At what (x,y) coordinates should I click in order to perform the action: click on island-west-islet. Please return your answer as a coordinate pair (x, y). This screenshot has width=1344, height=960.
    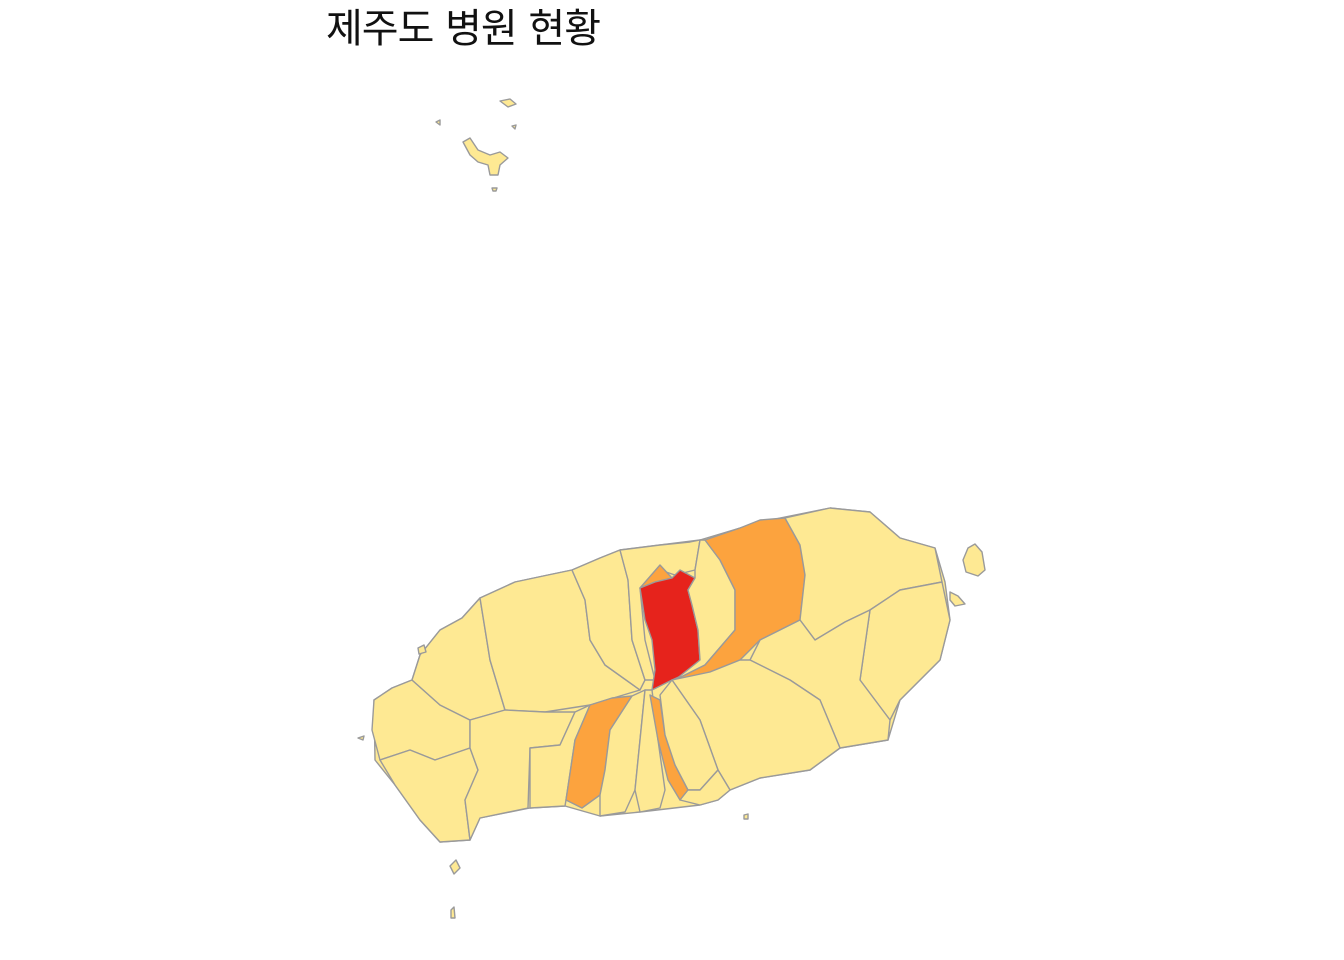
    Looking at the image, I should click on (361, 738).